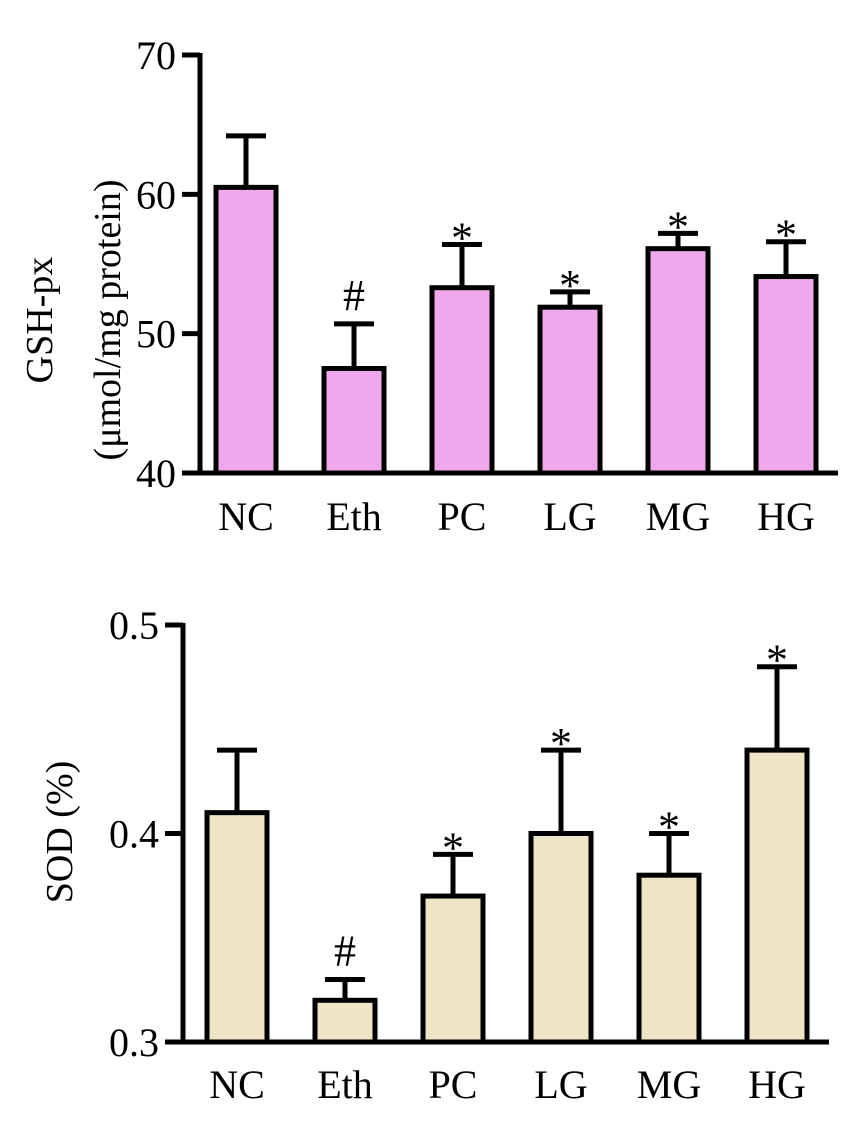  What do you see at coordinates (156, 334) in the screenshot?
I see `y-tick-label: 50` at bounding box center [156, 334].